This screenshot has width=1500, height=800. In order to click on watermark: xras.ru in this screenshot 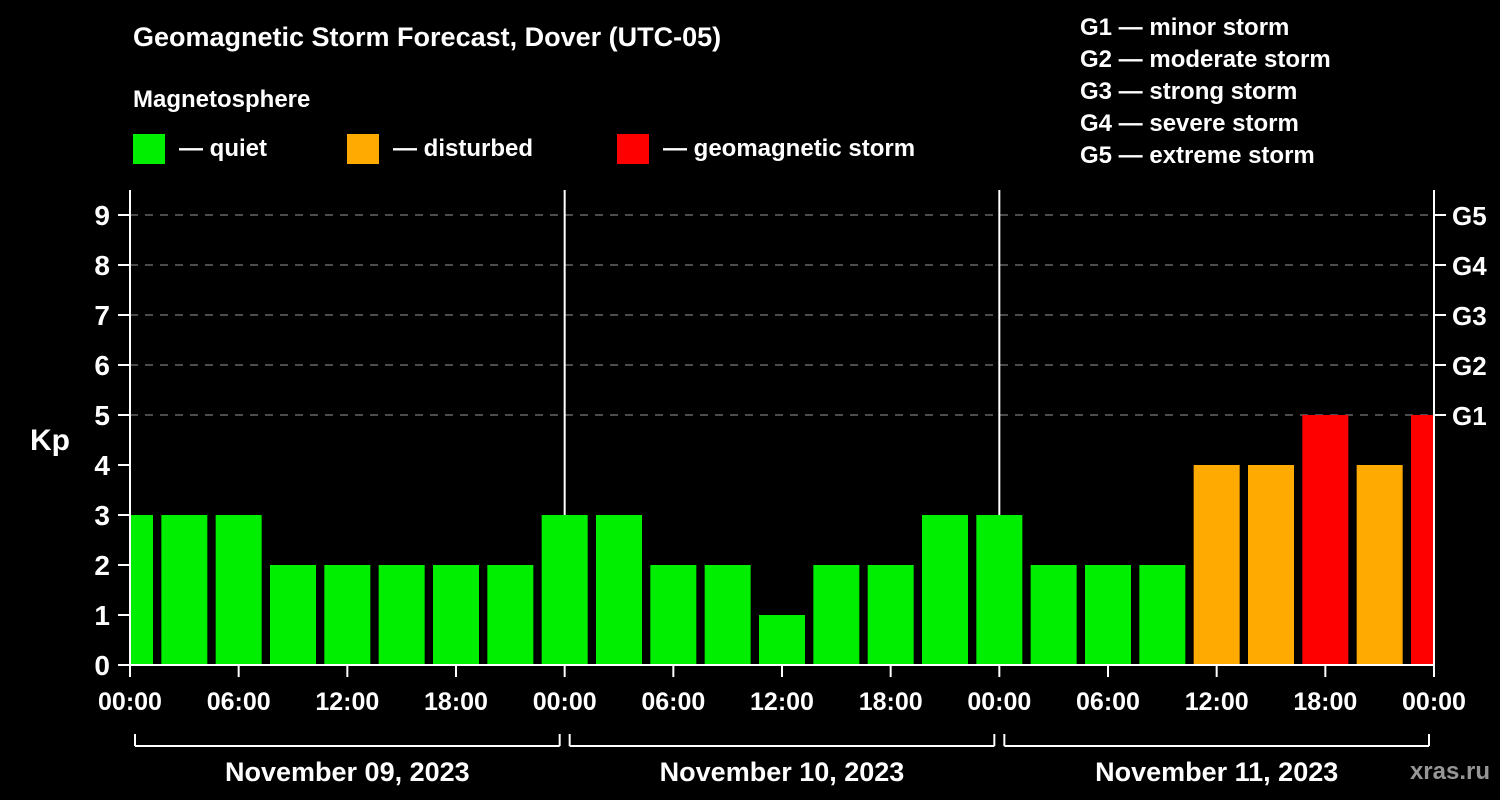, I will do `click(1449, 771)`.